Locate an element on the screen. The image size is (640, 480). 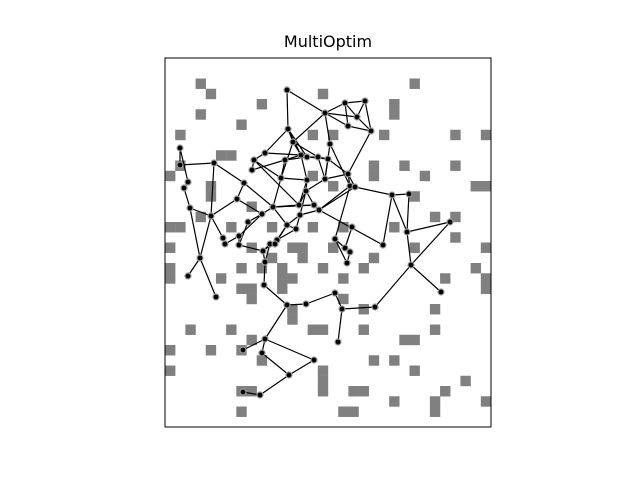
figure-title: MultiOptim is located at coordinates (328, 41).